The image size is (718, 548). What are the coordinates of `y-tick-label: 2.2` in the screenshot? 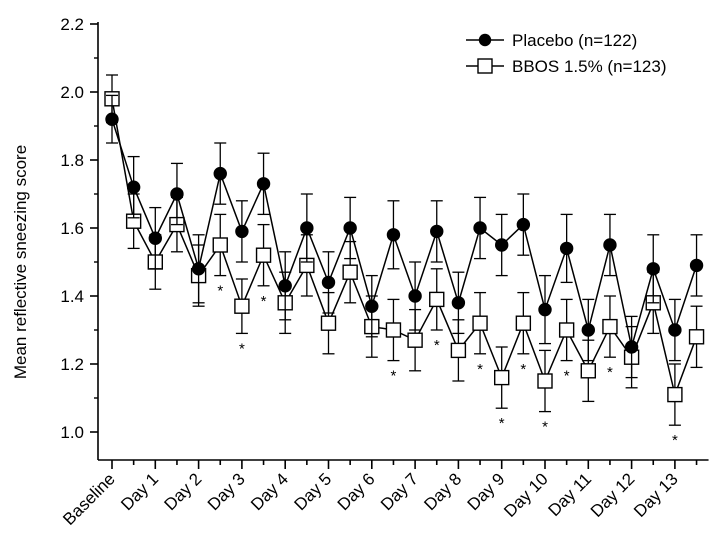 It's located at (72, 24).